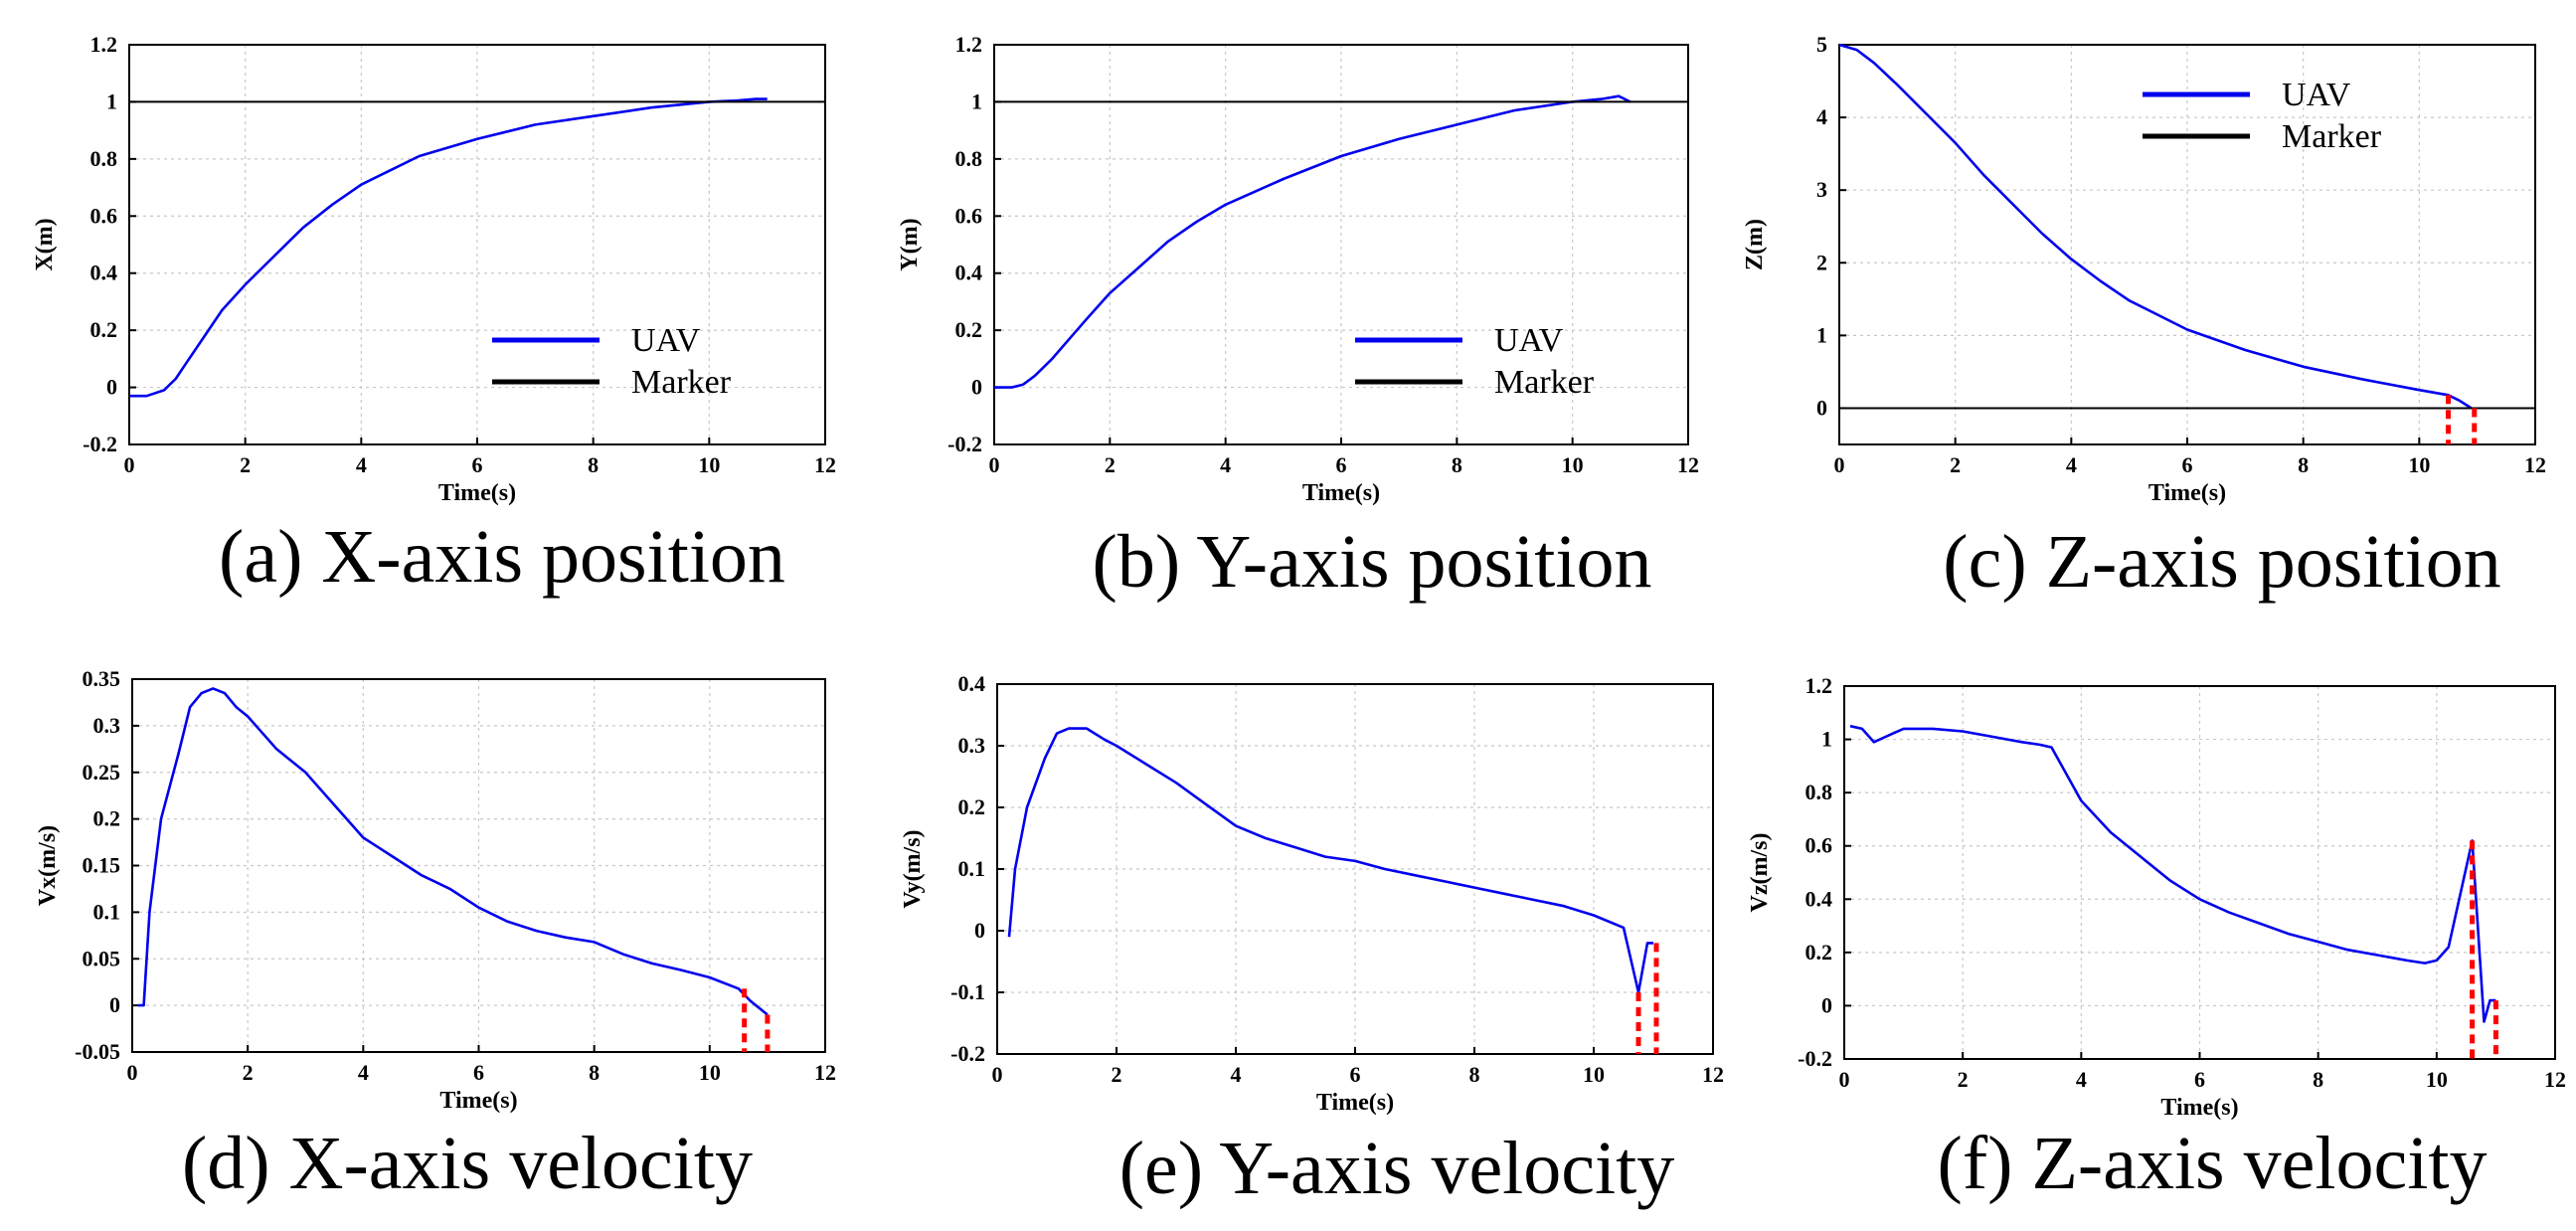  What do you see at coordinates (913, 869) in the screenshot?
I see `y-axis-label: Vy(m/s)` at bounding box center [913, 869].